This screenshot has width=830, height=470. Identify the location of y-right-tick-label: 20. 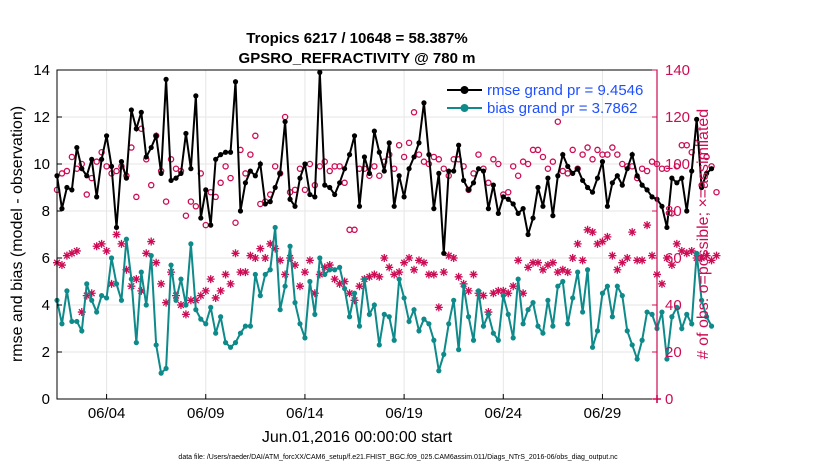
(673, 352).